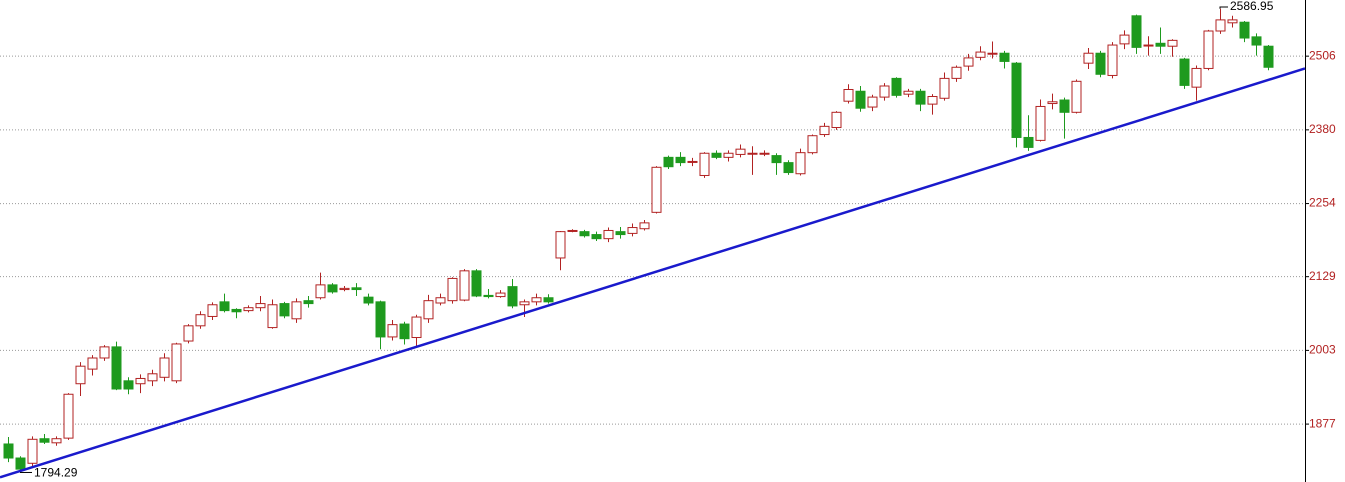  I want to click on high-annotation: 2586.95, so click(1252, 6).